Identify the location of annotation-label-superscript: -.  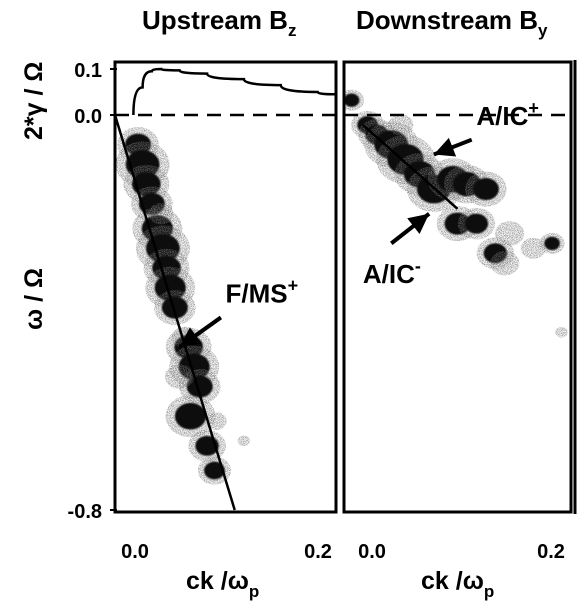
(418, 266).